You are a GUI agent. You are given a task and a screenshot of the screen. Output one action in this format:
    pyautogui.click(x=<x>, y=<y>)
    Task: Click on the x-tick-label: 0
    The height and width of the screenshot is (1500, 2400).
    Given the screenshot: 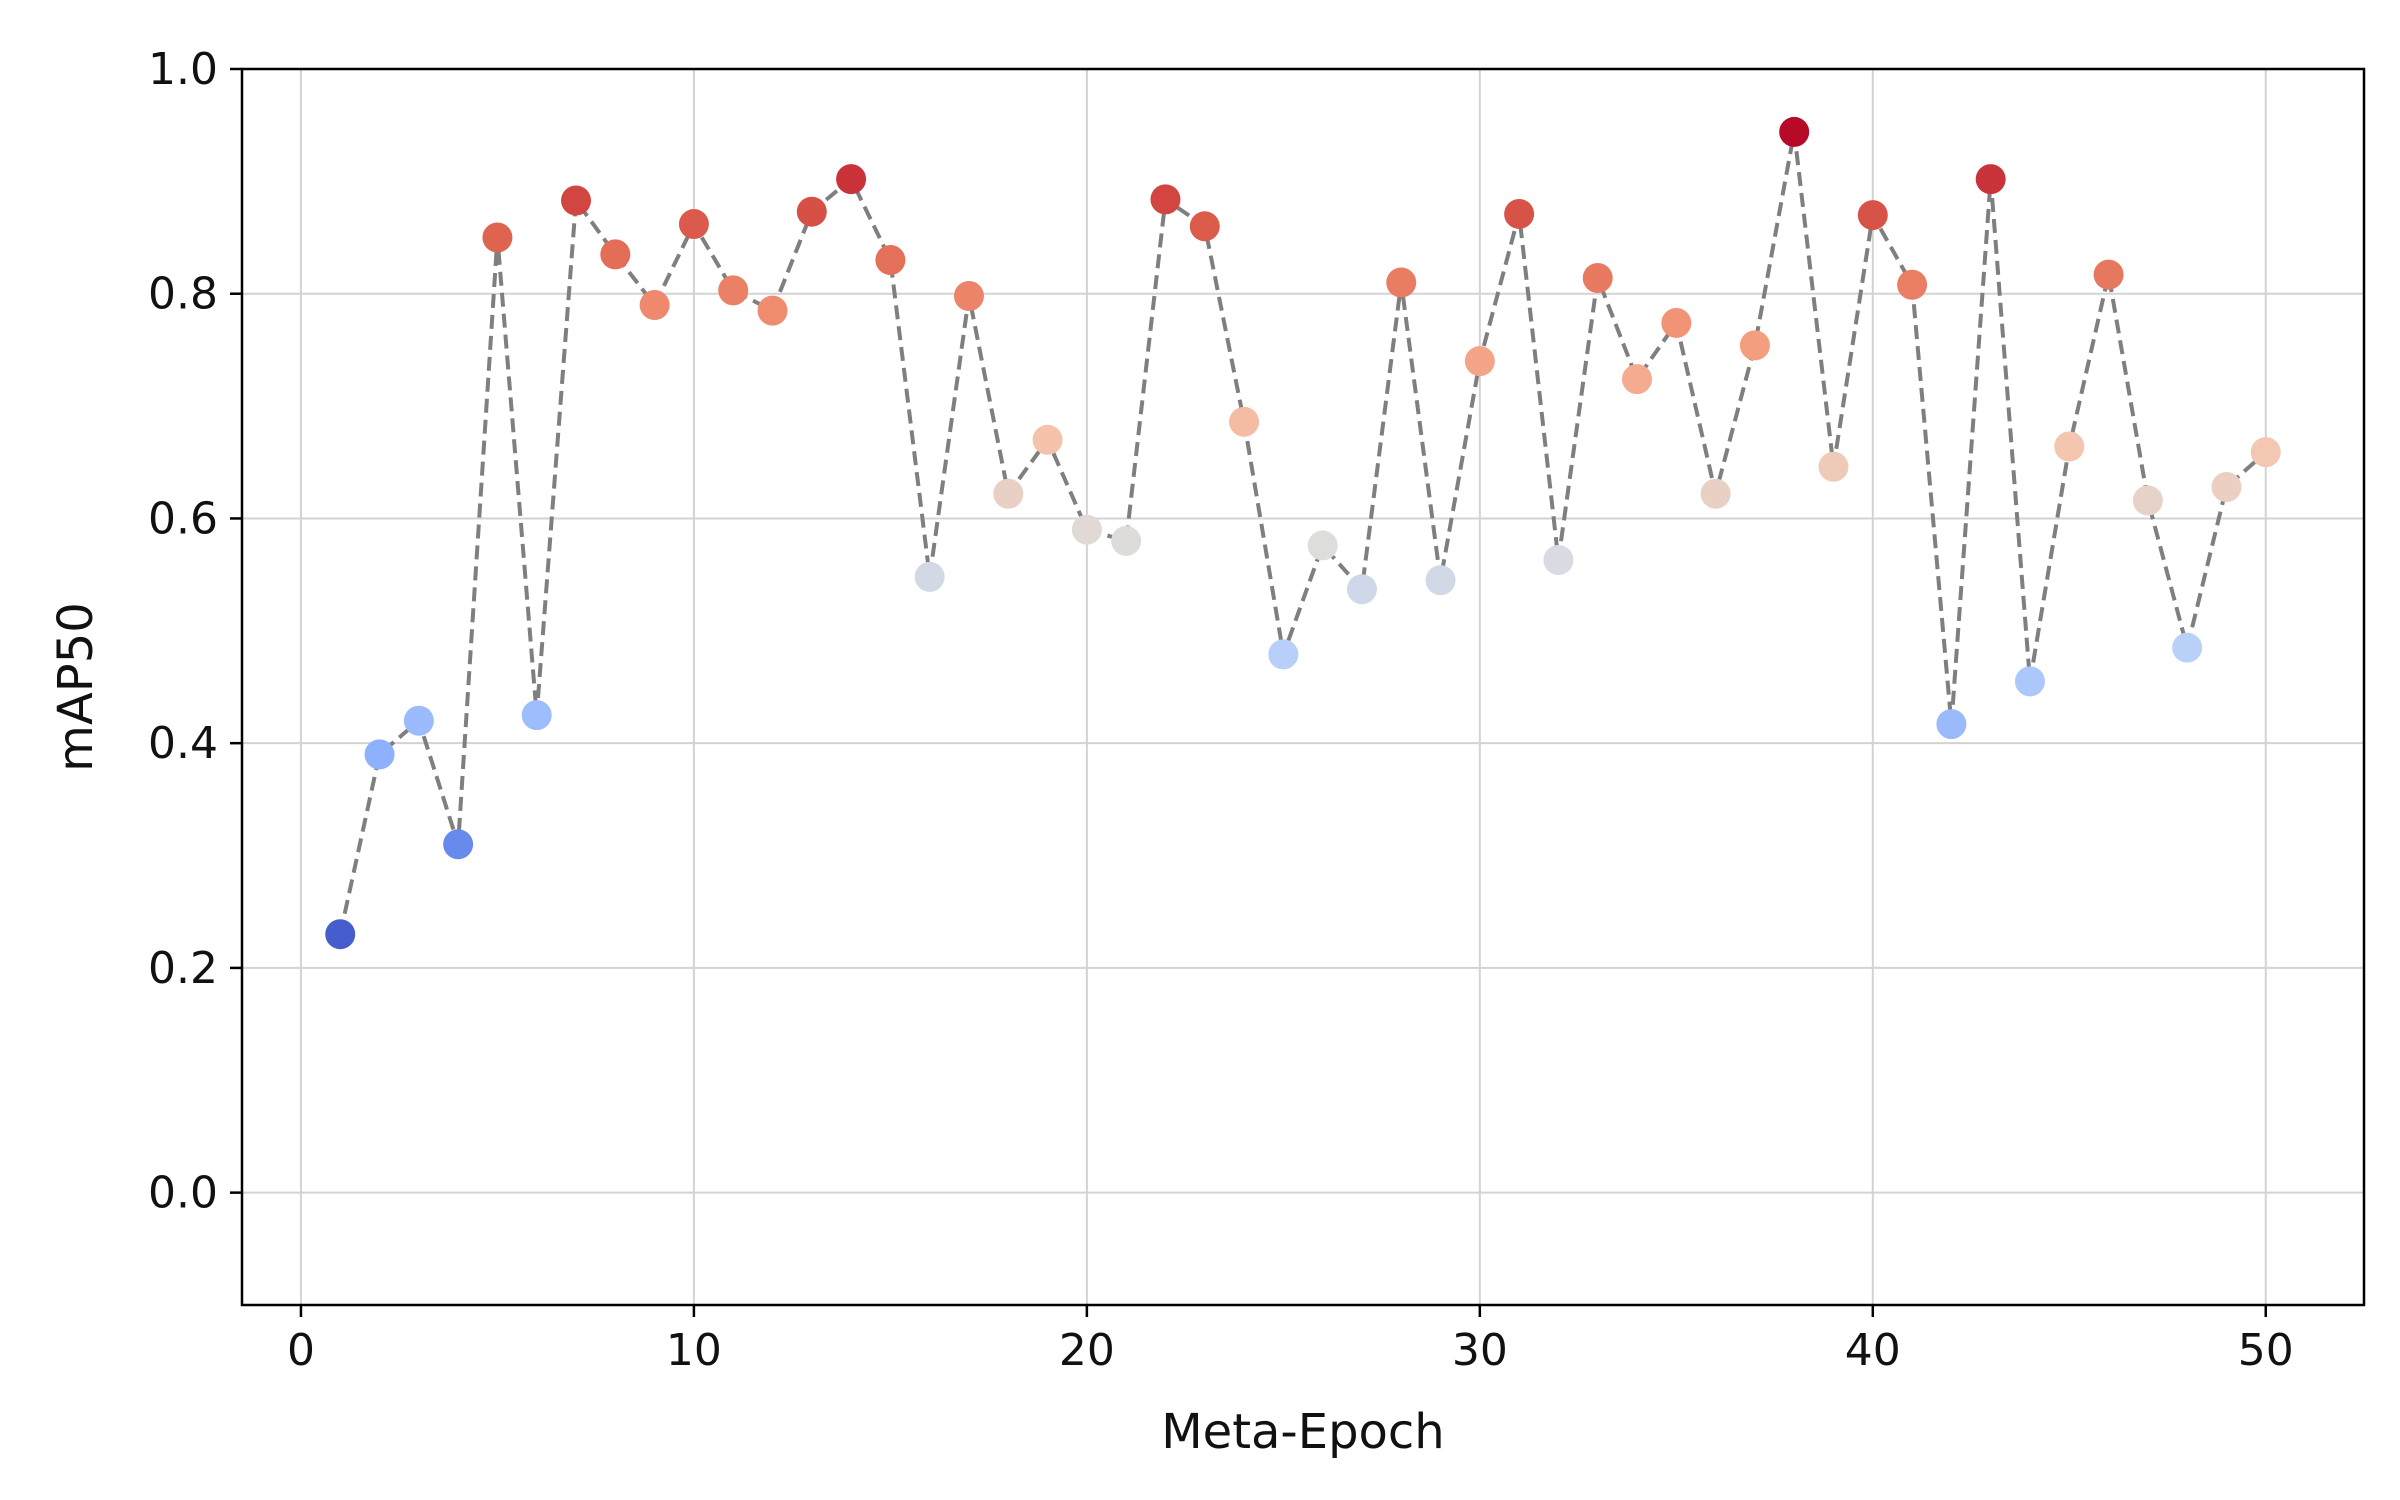 What is the action you would take?
    pyautogui.click(x=301, y=1350)
    